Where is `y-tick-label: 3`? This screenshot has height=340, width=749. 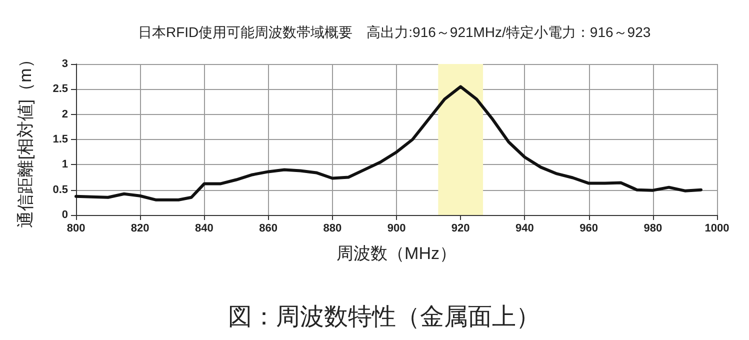
y-tick-label: 3 is located at coordinates (65, 64).